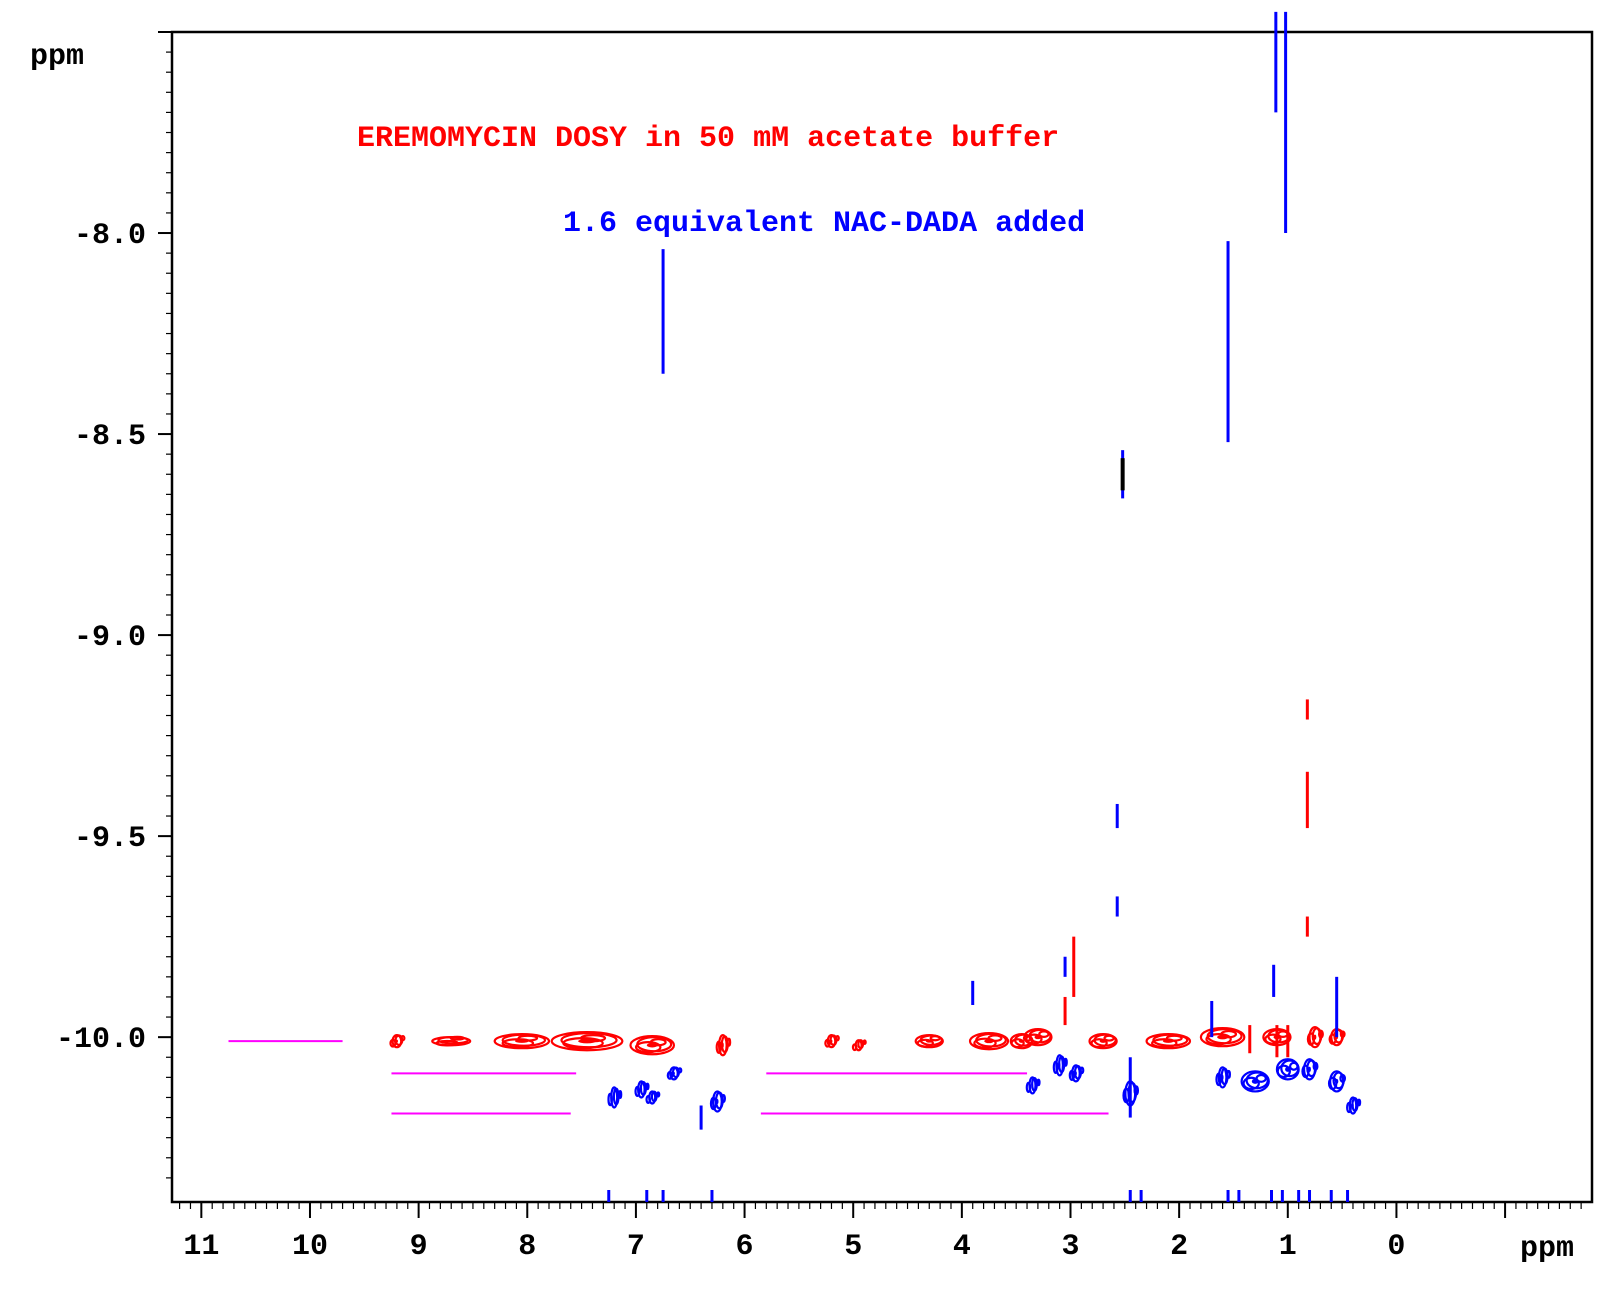 The height and width of the screenshot is (1290, 1623). Describe the element at coordinates (1179, 1247) in the screenshot. I see `x-tick-label: 2` at that location.